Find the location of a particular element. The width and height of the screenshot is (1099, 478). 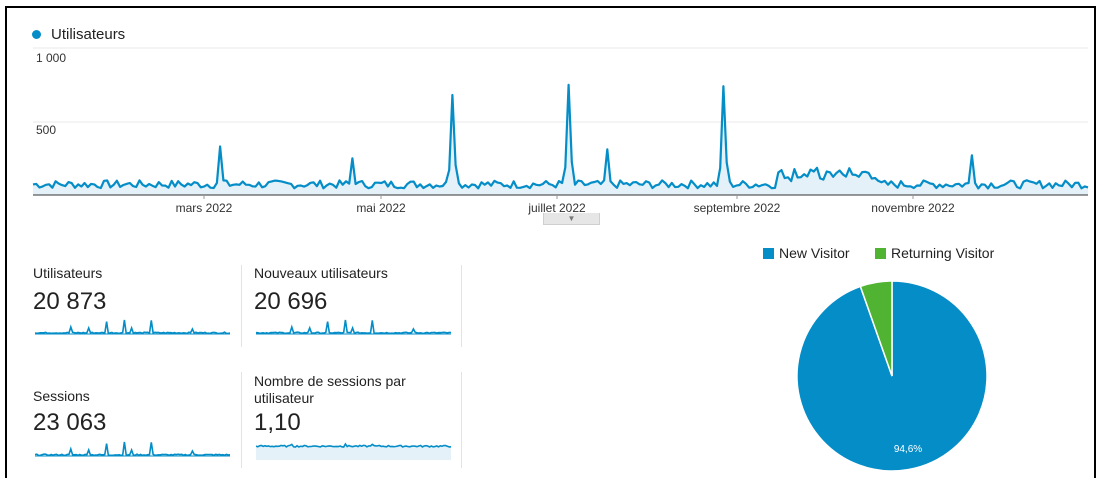

metric-label-sessions: Sessions is located at coordinates (61, 396).